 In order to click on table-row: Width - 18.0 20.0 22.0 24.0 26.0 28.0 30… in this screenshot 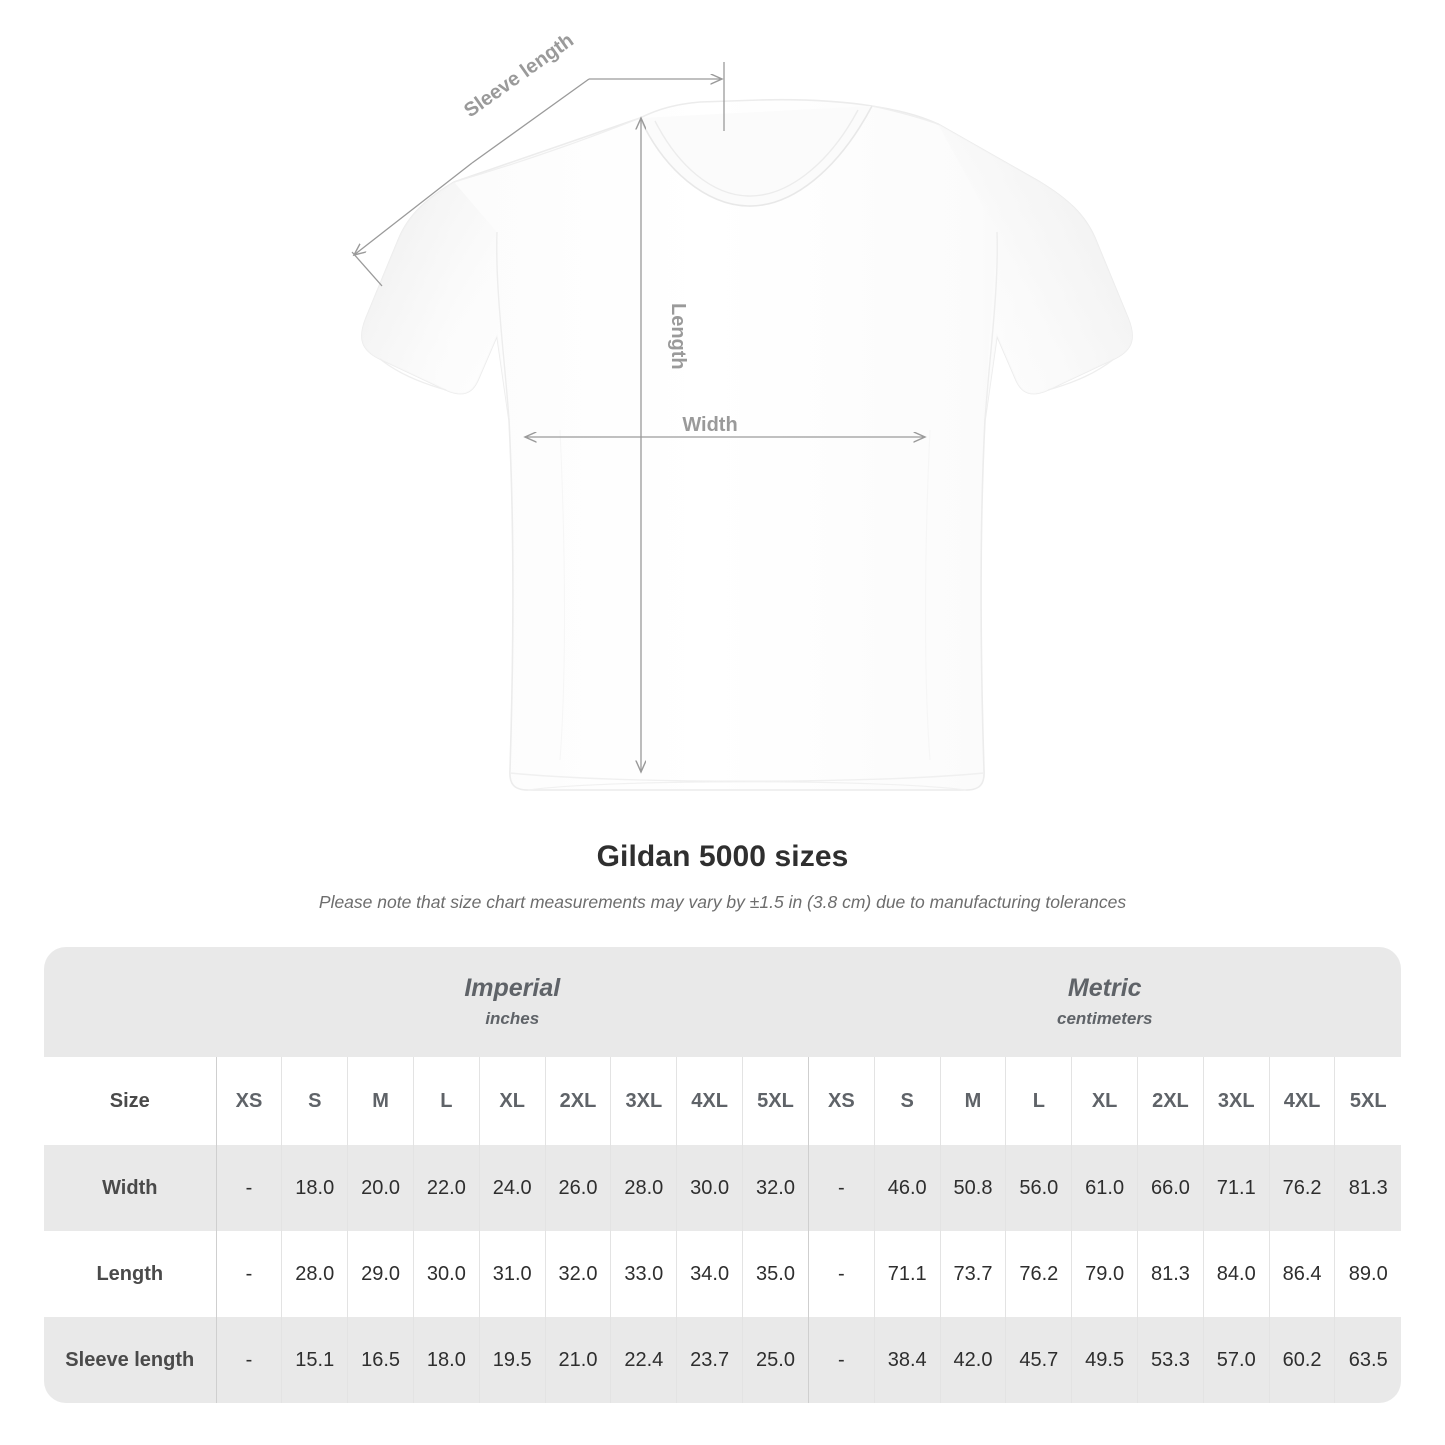, I will do `click(722, 1188)`.